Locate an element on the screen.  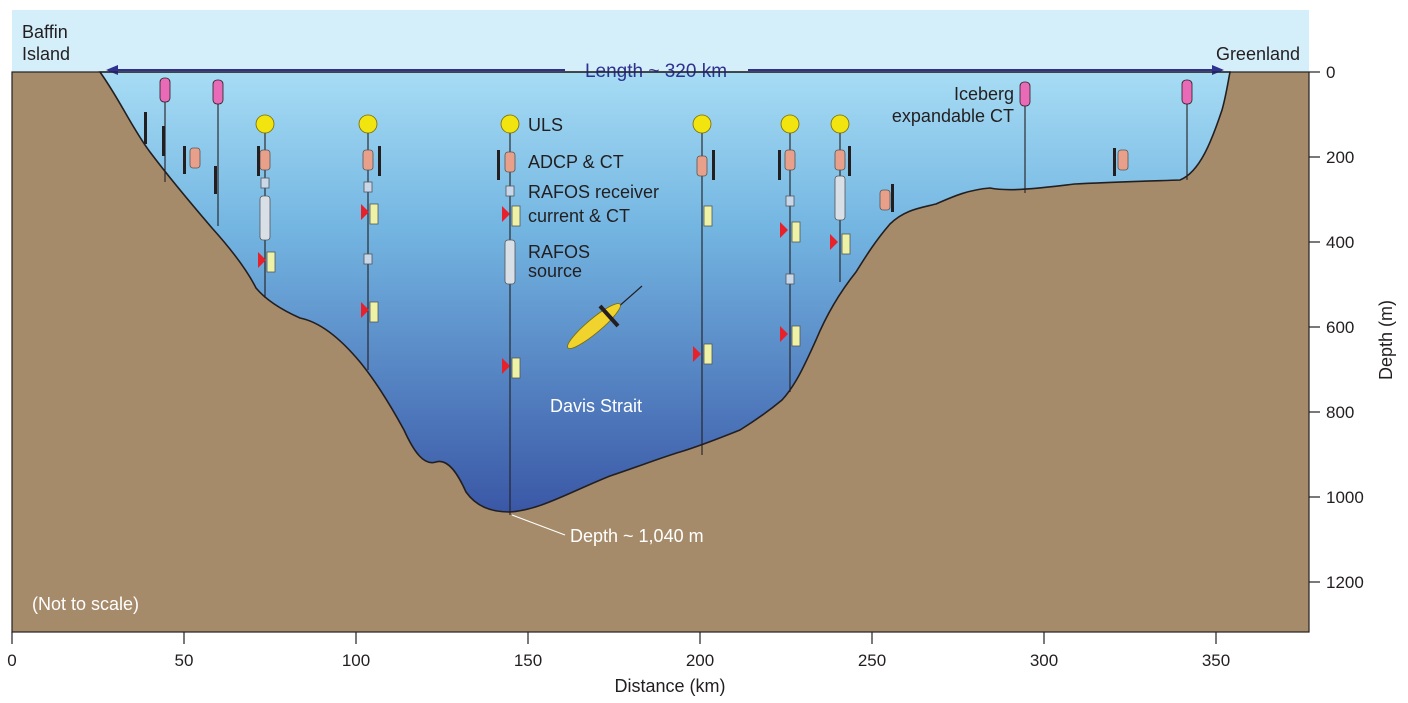
strait-label: Davis Strait is located at coordinates (596, 406).